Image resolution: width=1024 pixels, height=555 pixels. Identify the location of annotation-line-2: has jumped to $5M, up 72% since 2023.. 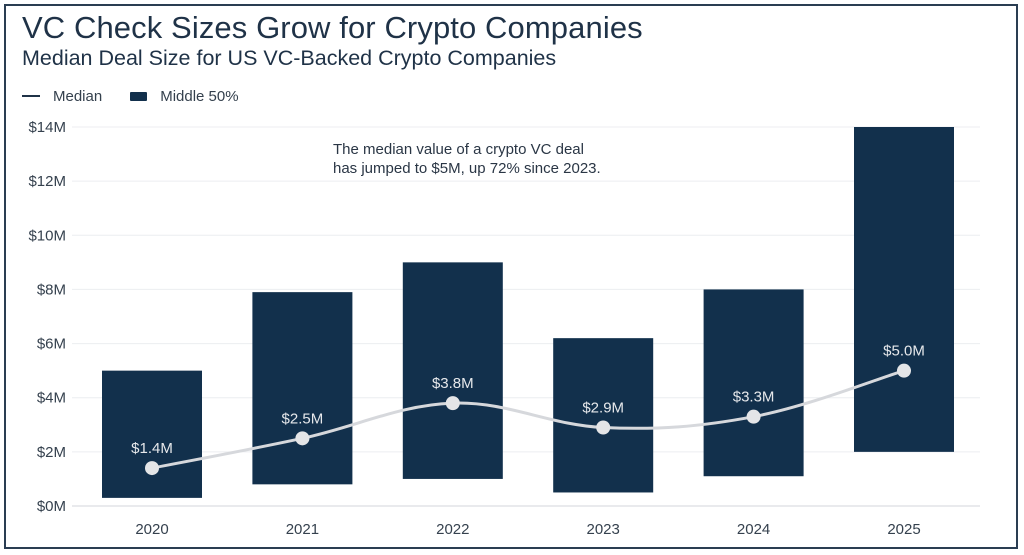
(467, 168).